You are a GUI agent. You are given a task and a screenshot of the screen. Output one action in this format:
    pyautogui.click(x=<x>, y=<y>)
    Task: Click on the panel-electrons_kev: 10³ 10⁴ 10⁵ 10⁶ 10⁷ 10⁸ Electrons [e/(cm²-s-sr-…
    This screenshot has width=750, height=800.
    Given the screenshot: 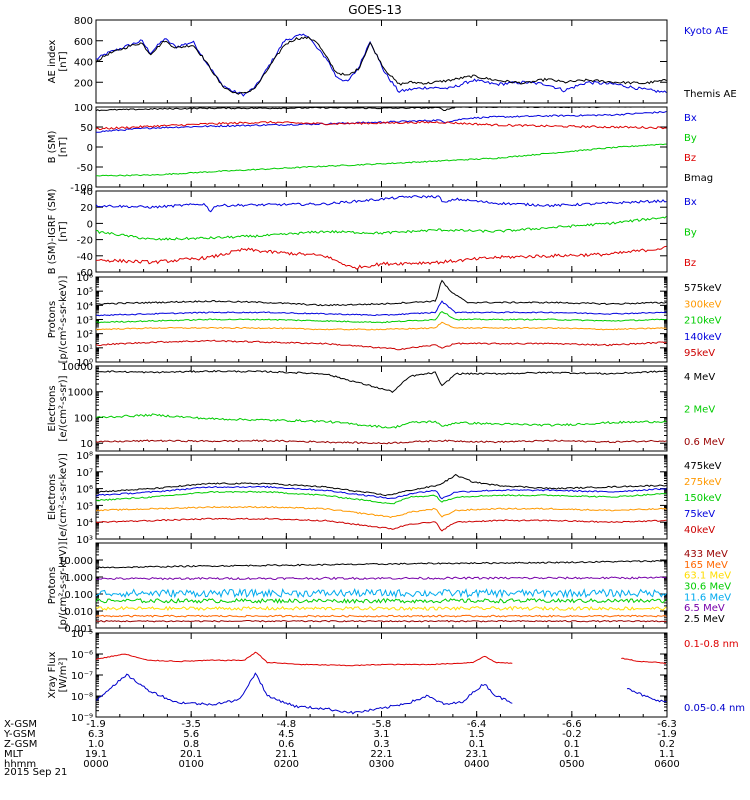 What is the action you would take?
    pyautogui.click(x=384, y=498)
    